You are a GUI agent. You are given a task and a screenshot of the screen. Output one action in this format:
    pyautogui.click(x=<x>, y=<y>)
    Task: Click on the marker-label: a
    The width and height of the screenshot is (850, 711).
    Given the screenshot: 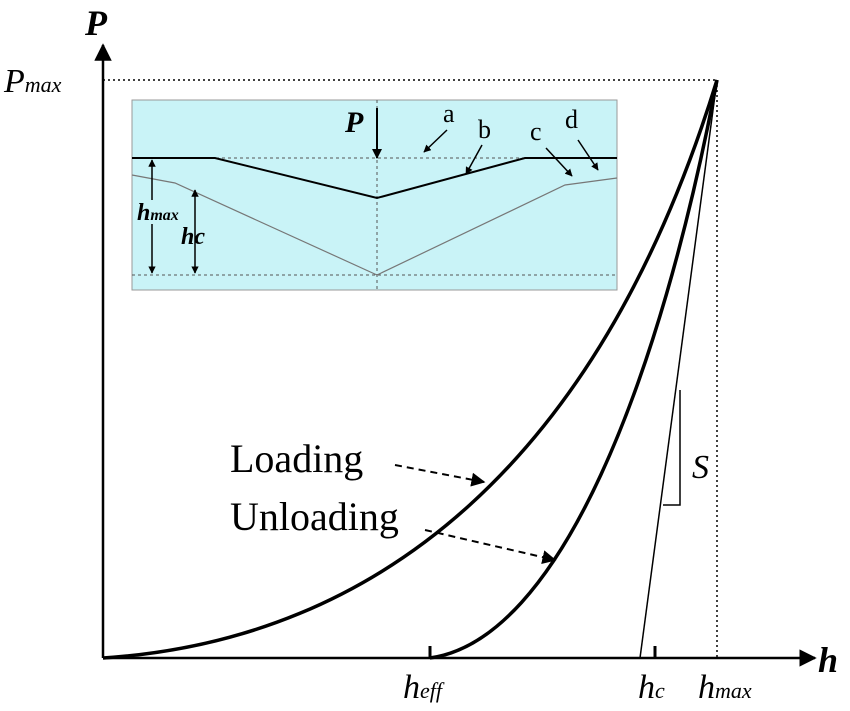 What is the action you would take?
    pyautogui.click(x=449, y=113)
    